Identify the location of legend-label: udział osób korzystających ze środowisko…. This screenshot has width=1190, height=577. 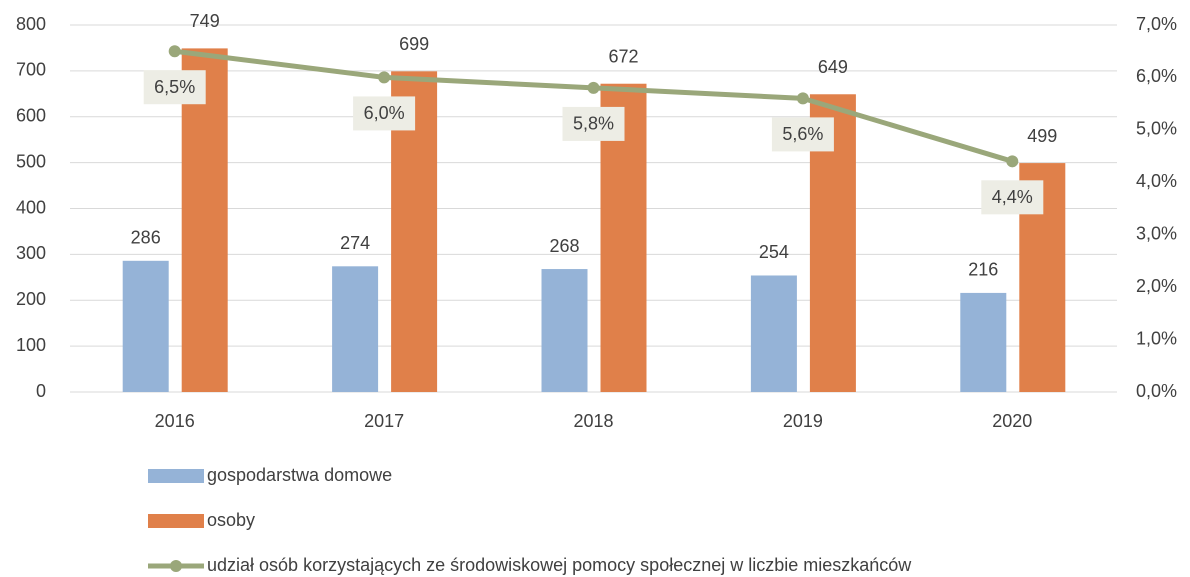
(559, 565).